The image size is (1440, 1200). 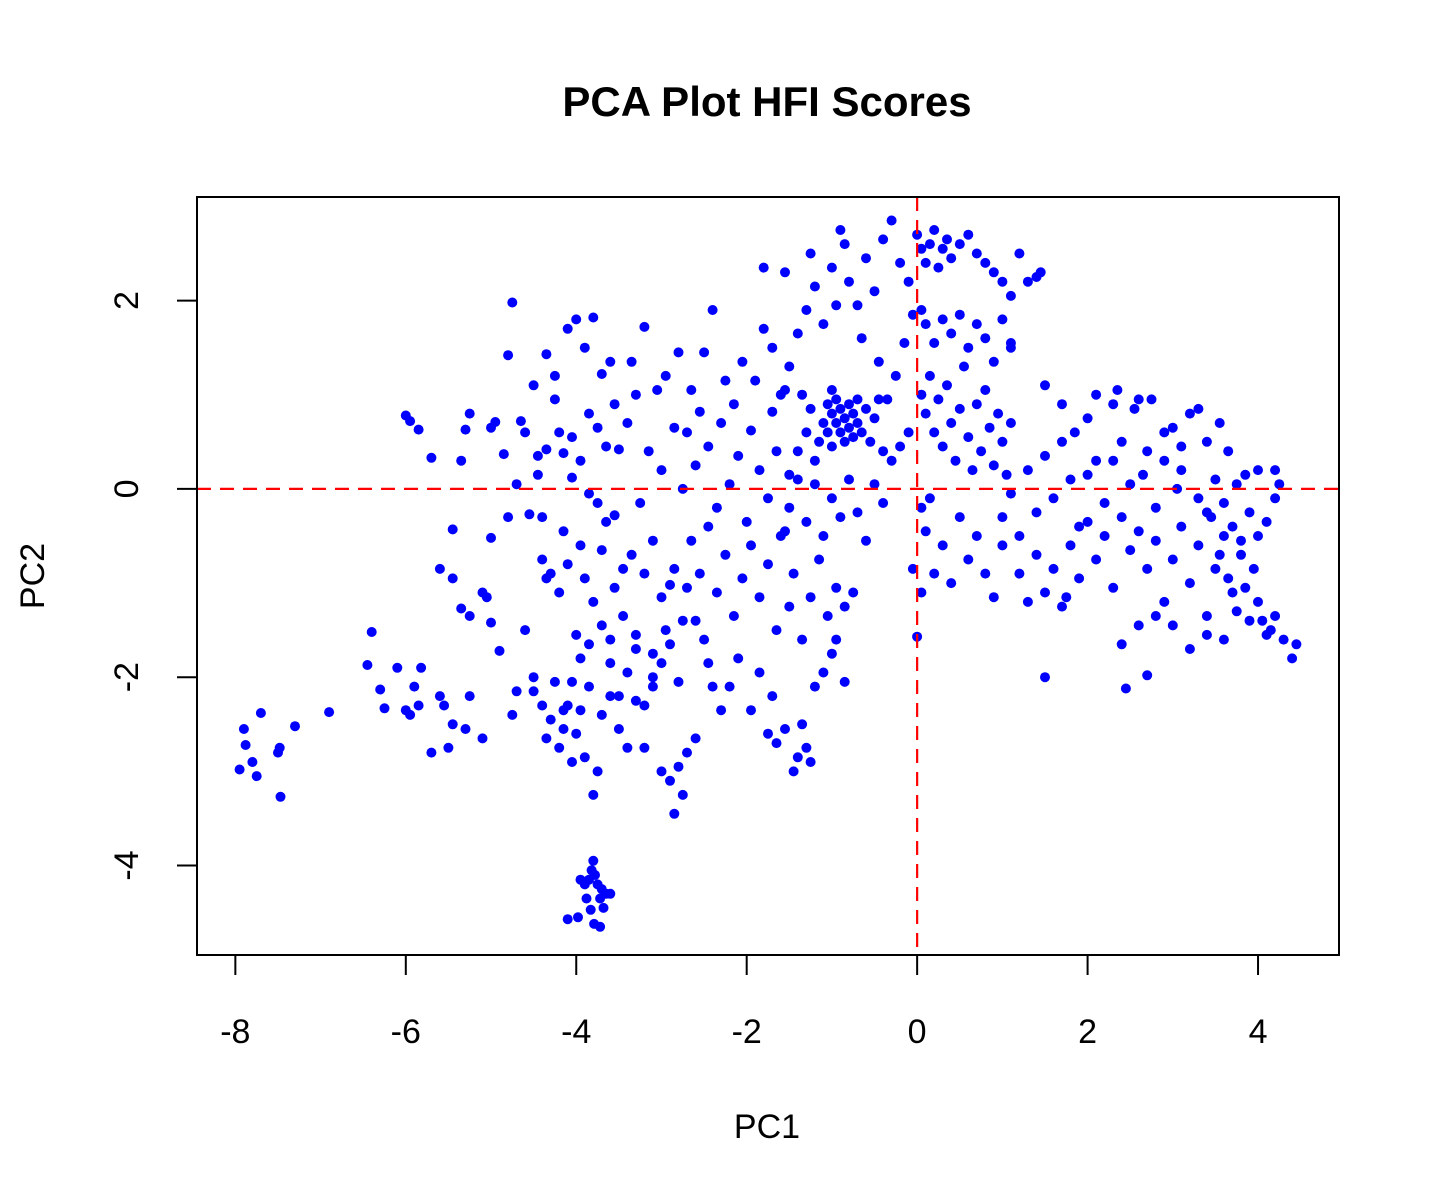 What do you see at coordinates (1258, 1032) in the screenshot?
I see `x-tick-label: 4` at bounding box center [1258, 1032].